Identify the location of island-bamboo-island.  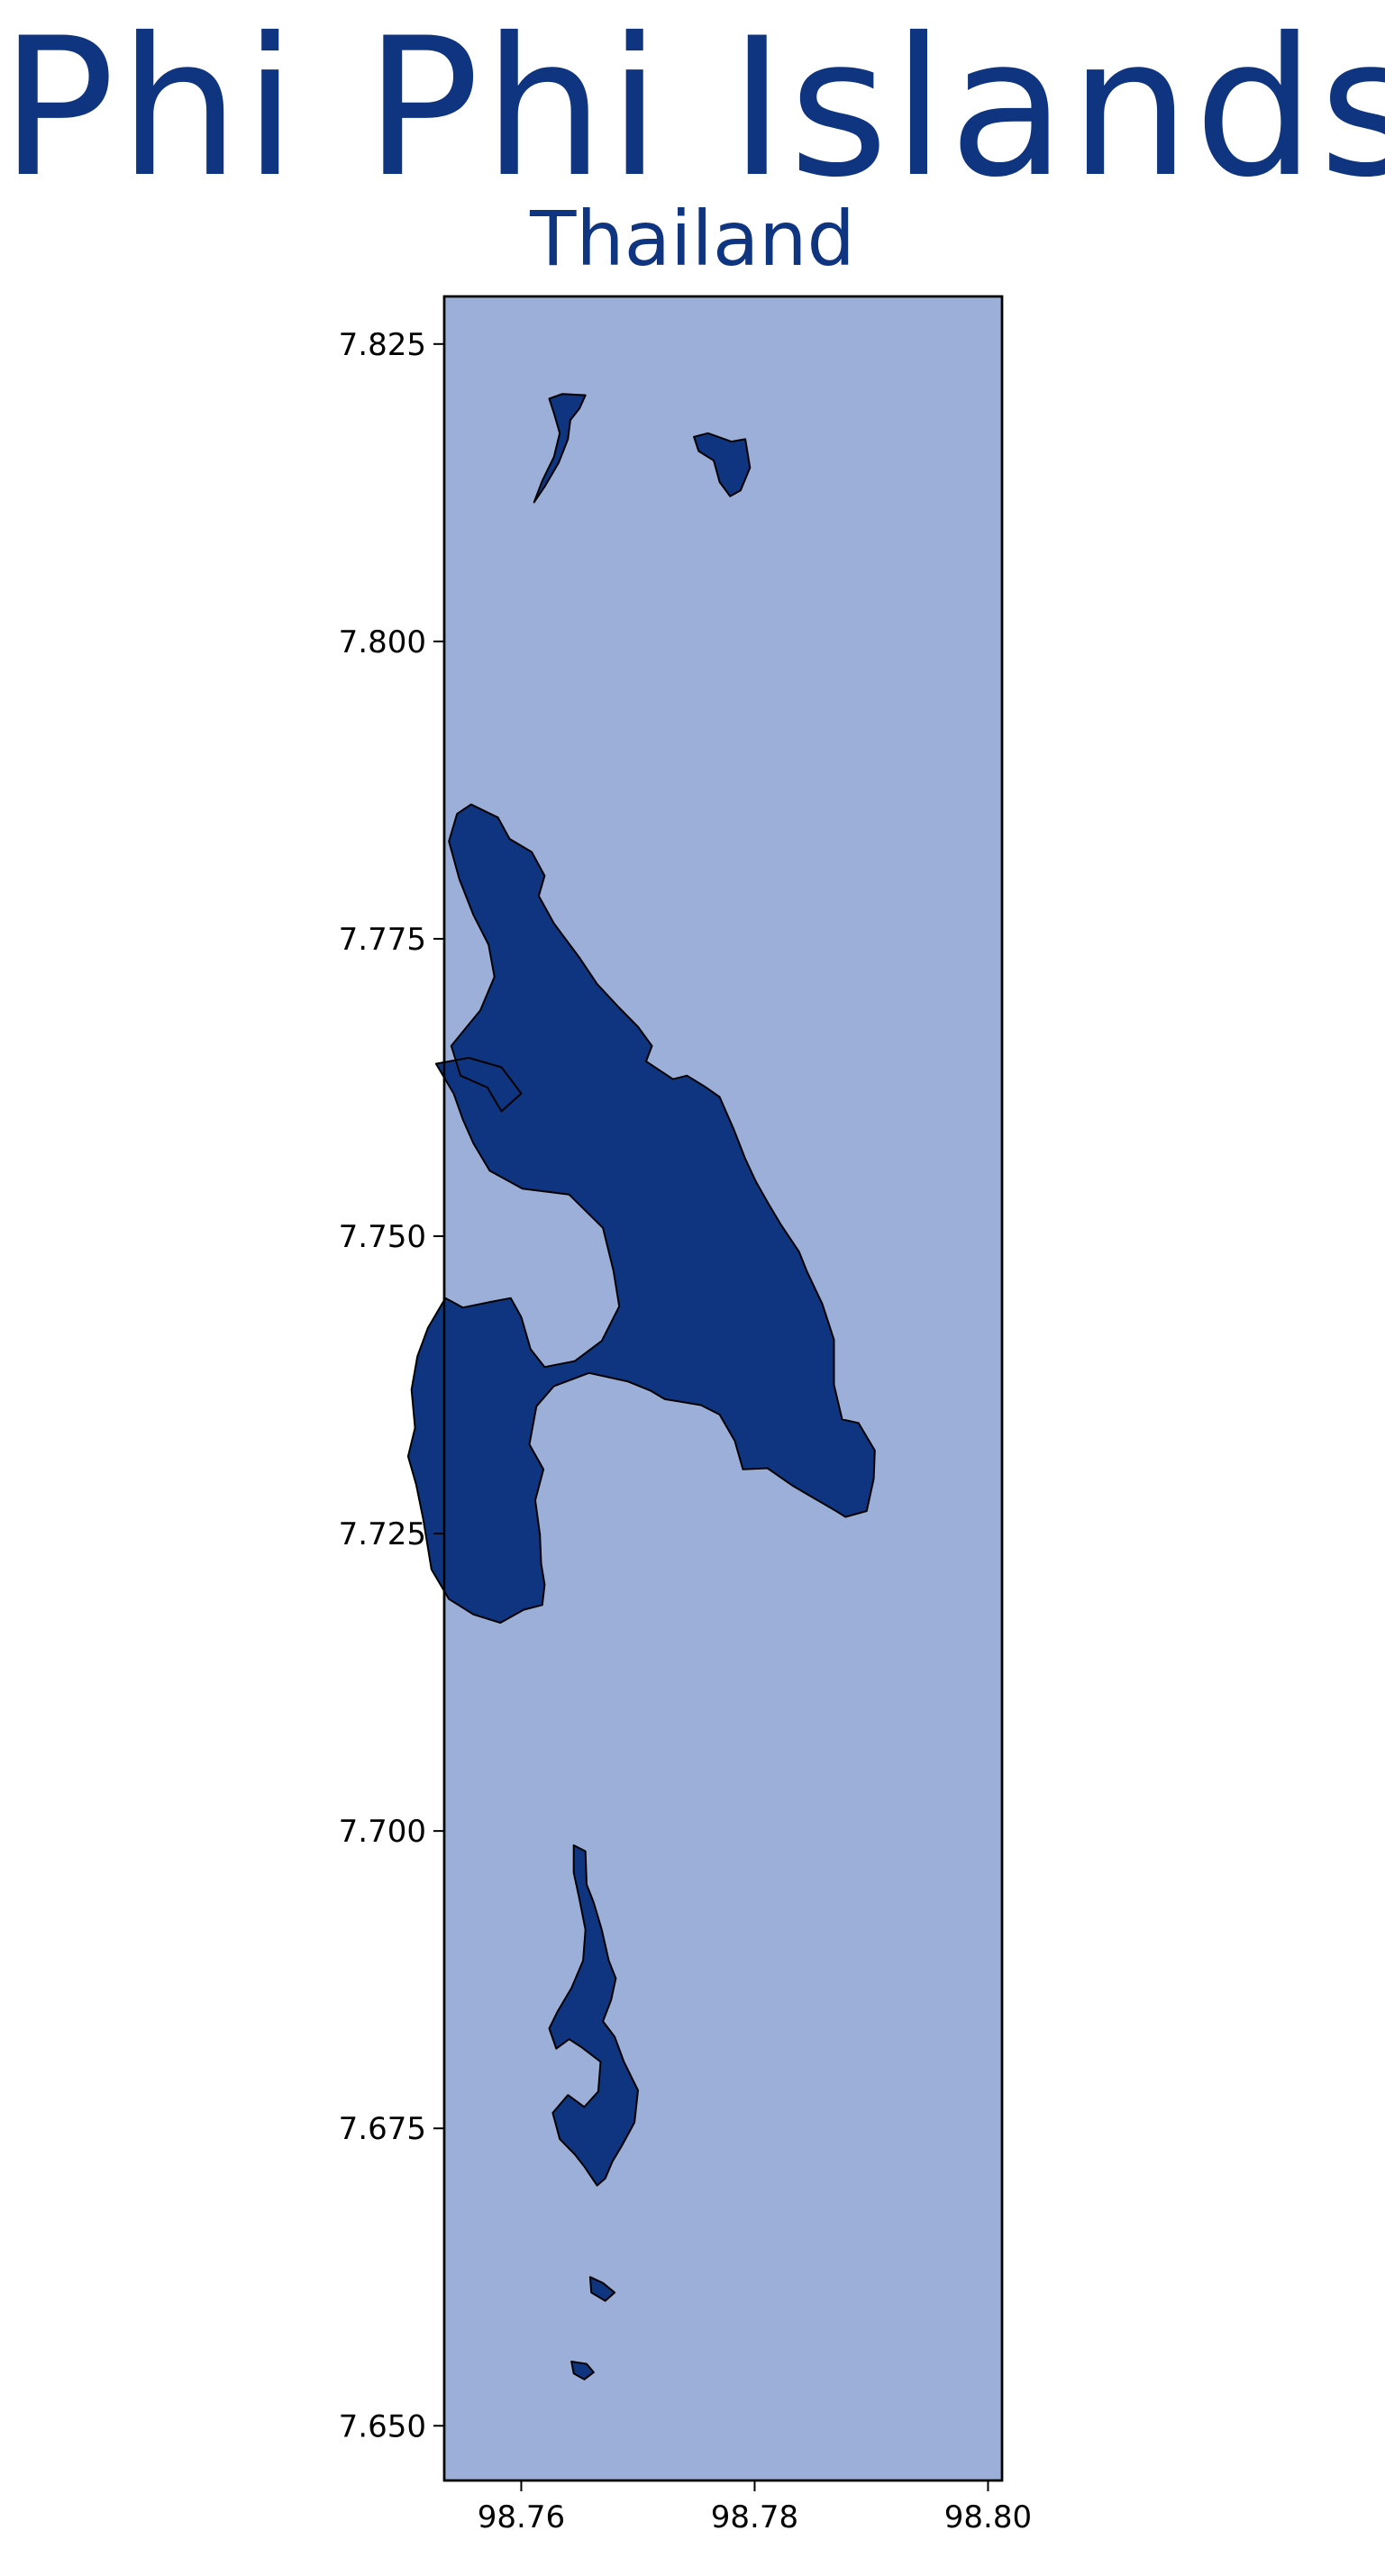
(722, 464).